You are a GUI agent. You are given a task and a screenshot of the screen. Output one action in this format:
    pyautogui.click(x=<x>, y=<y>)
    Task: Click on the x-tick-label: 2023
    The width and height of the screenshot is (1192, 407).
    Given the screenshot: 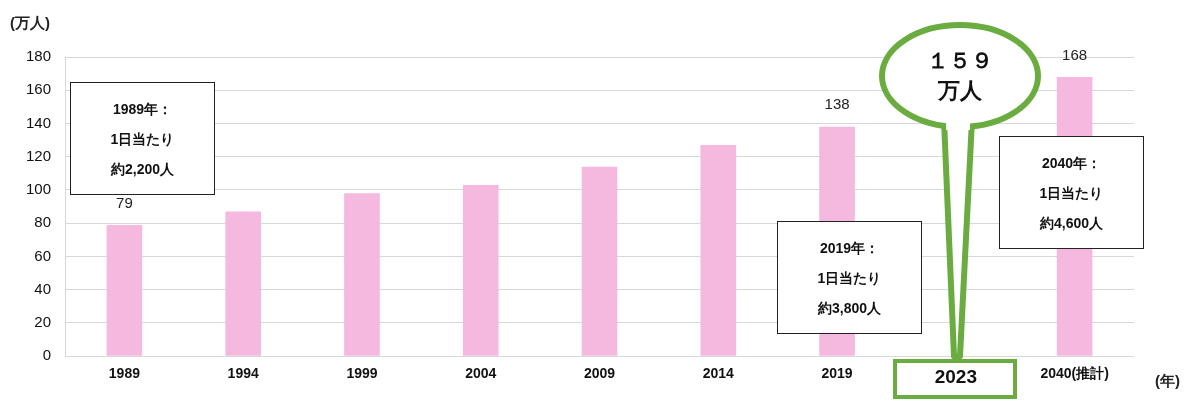 What is the action you would take?
    pyautogui.click(x=955, y=376)
    